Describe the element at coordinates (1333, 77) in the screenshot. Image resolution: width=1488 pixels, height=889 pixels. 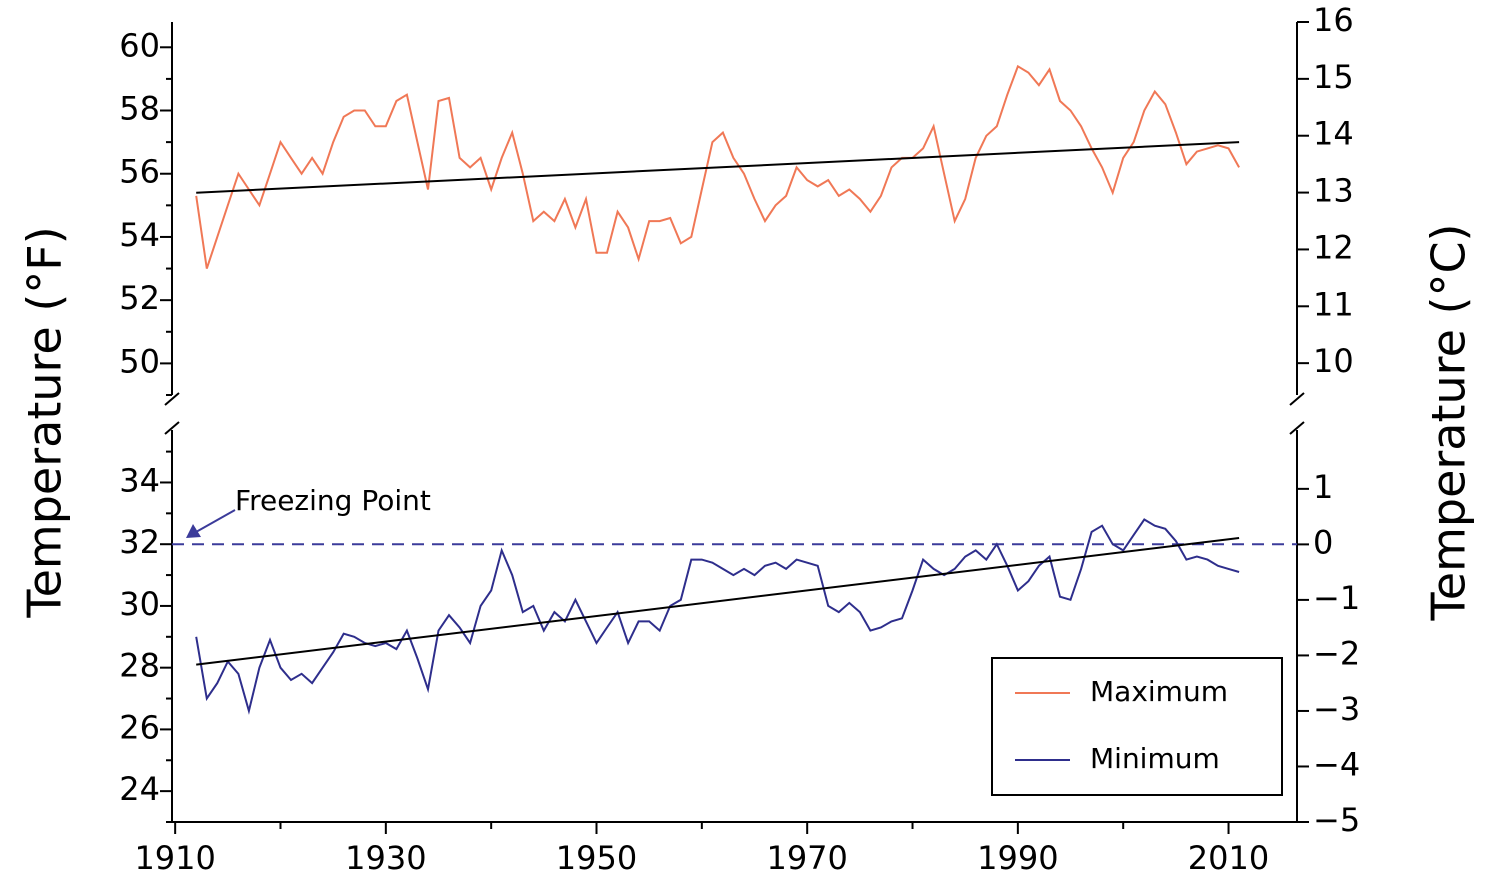
I see `y2-tick-label: 15` at that location.